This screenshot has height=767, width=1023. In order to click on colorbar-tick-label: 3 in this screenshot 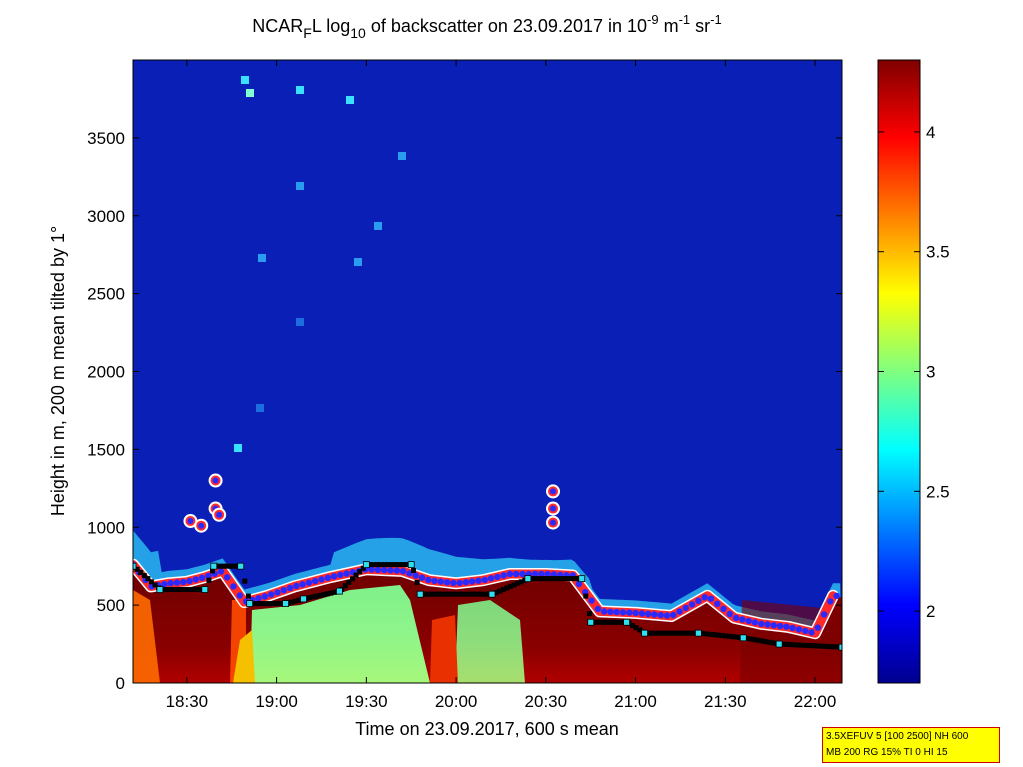, I will do `click(930, 372)`.